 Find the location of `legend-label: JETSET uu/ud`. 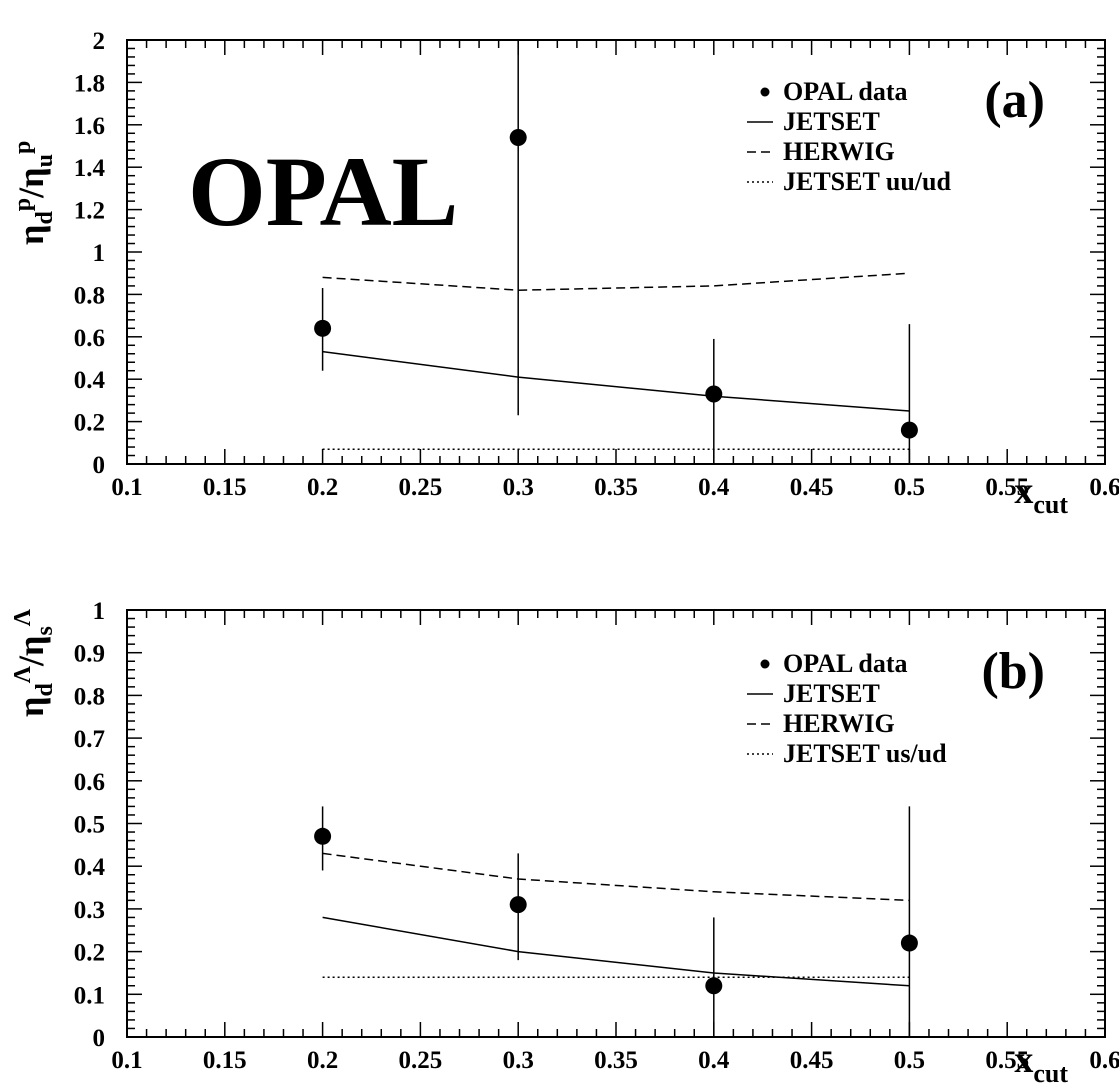

legend-label: JETSET uu/ud is located at coordinates (867, 181).